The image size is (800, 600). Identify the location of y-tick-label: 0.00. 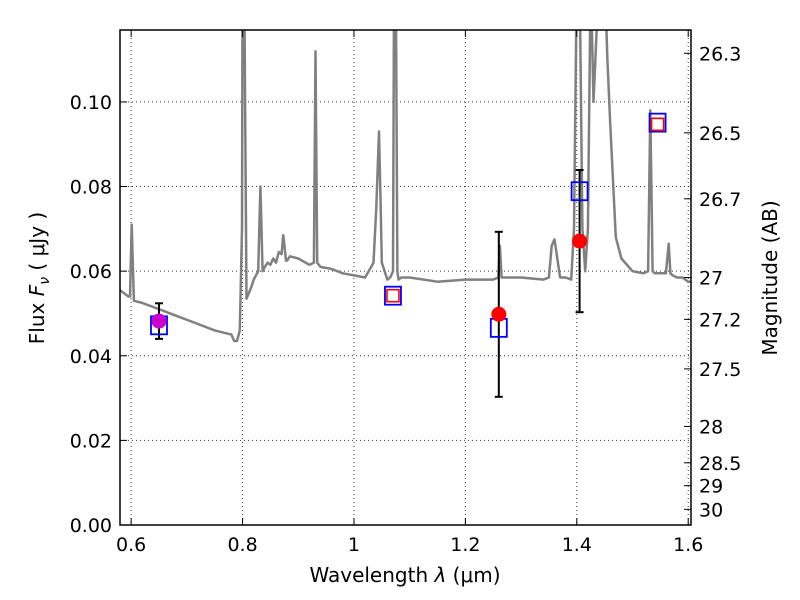
(91, 526).